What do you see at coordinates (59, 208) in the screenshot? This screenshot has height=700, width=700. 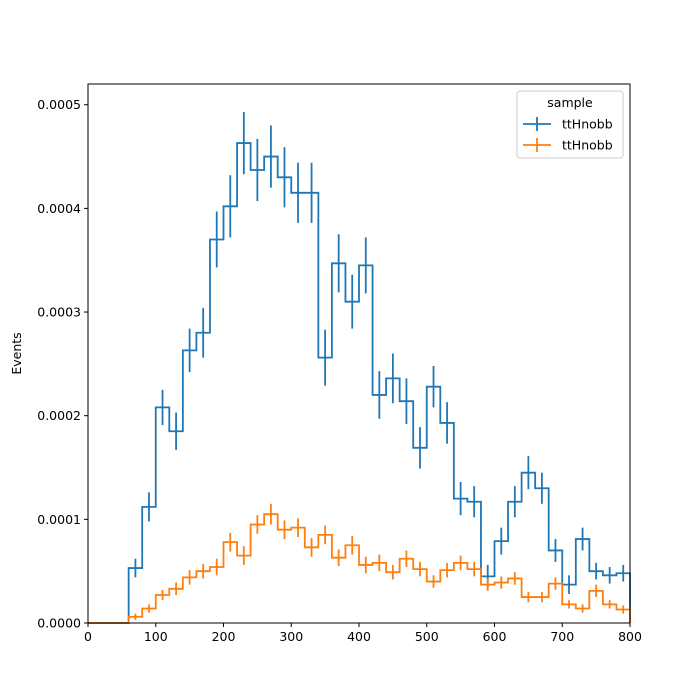 I see `y-tick-label: 0.0004` at bounding box center [59, 208].